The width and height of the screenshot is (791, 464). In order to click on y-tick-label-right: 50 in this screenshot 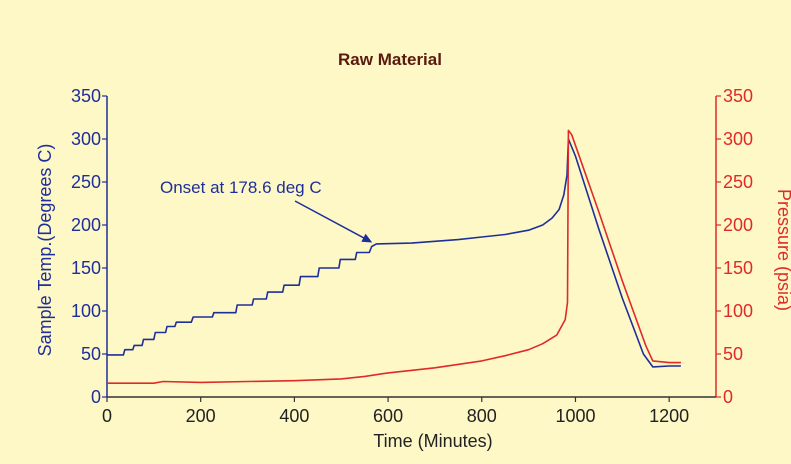, I will do `click(733, 354)`.